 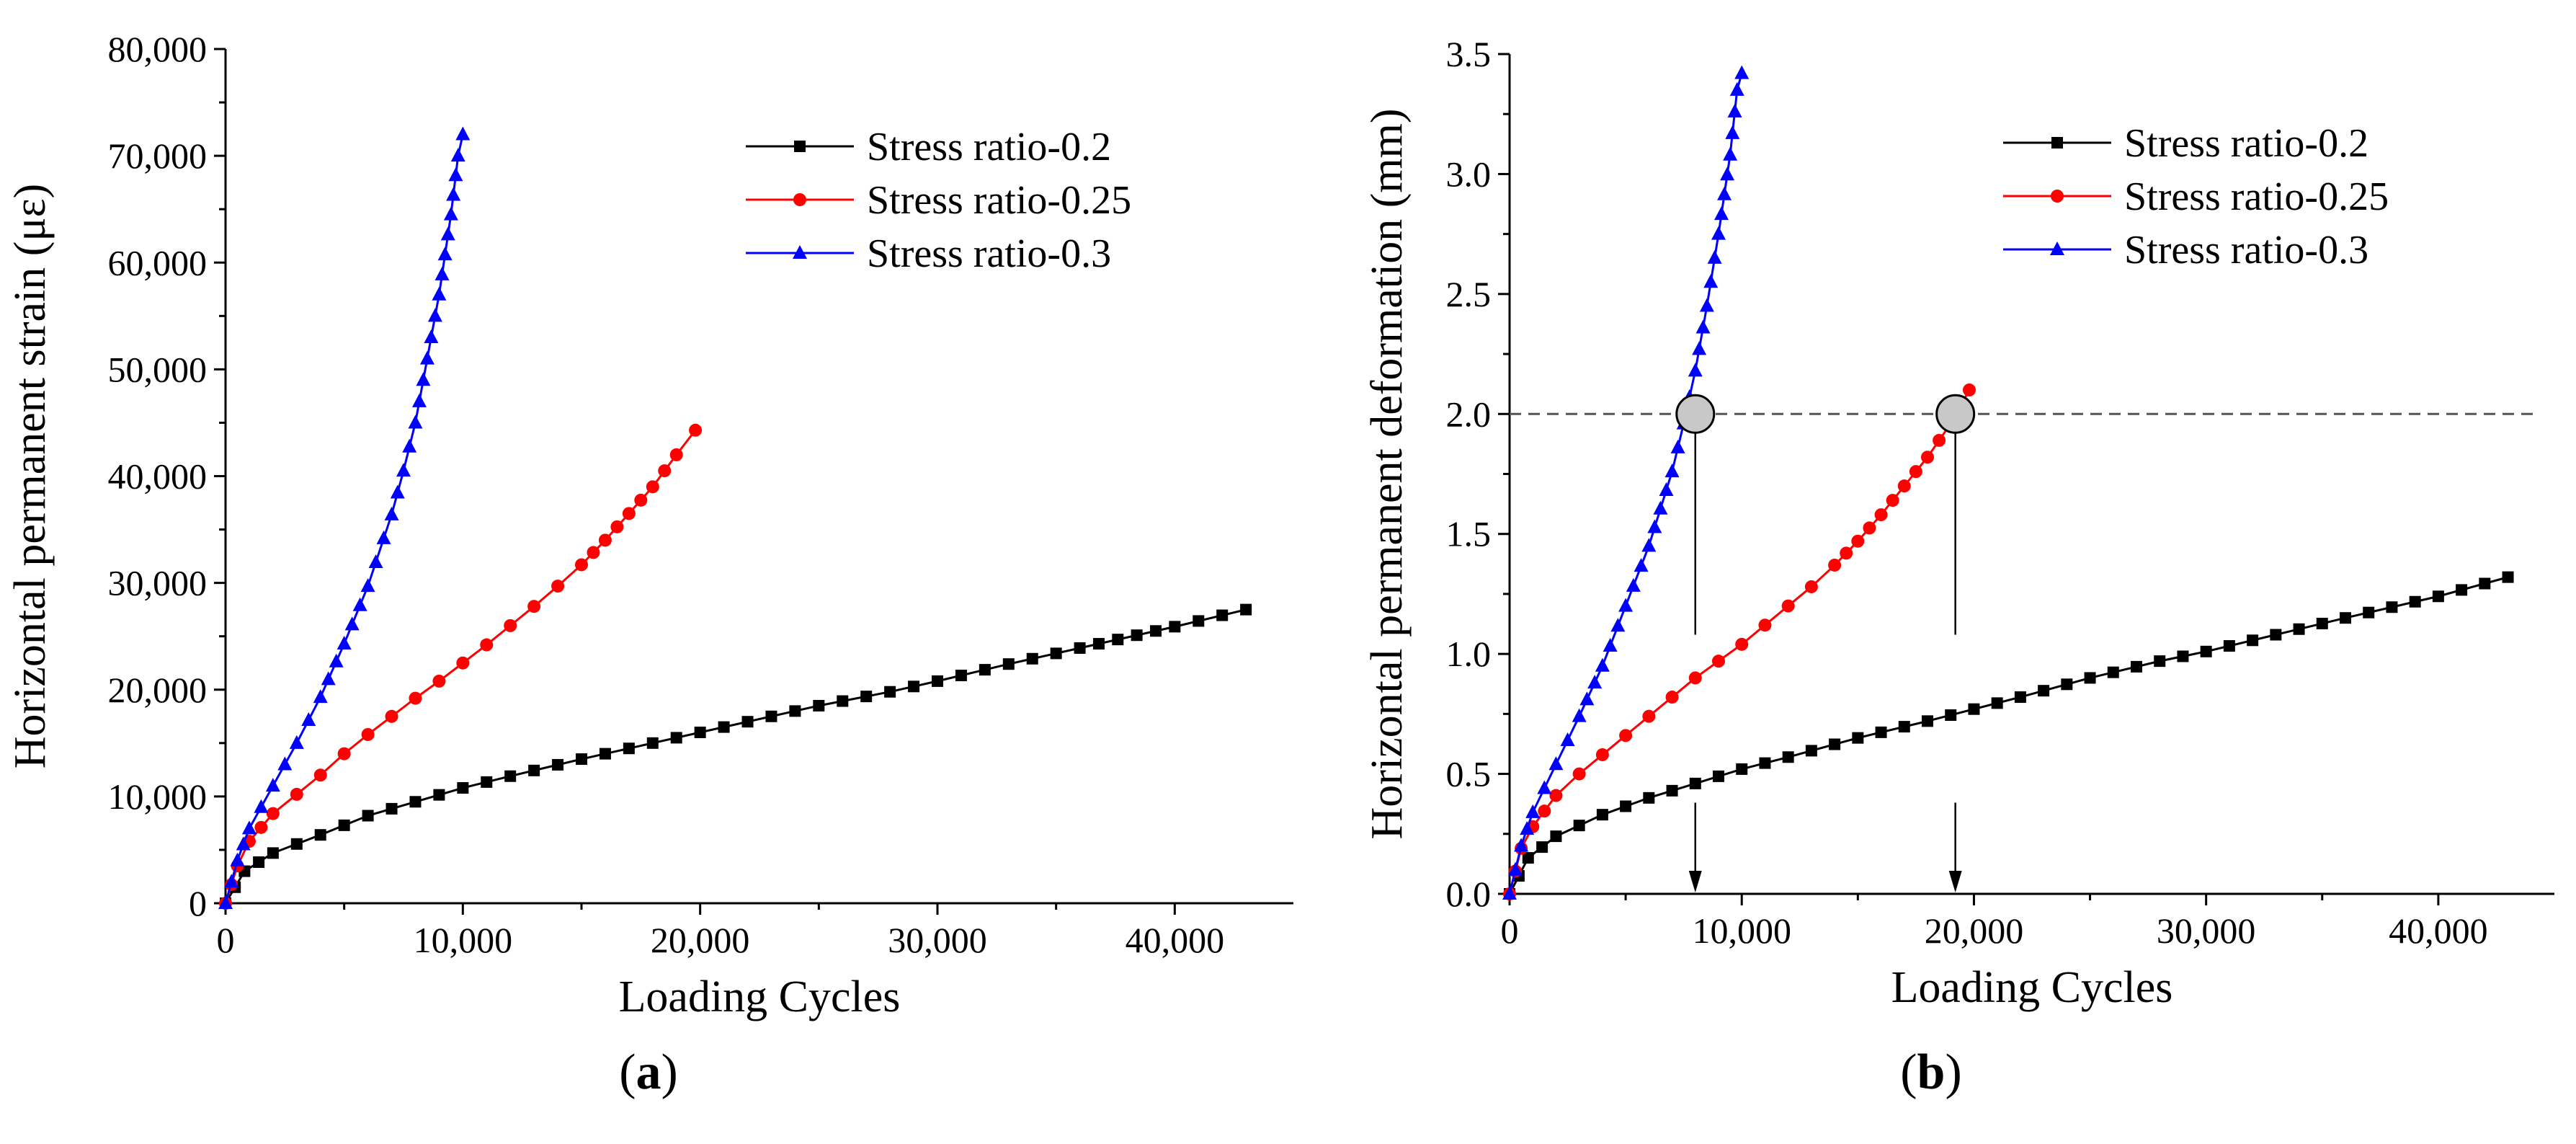 I want to click on legend-item-2: Stress ratio-0.3, so click(x=2185, y=250).